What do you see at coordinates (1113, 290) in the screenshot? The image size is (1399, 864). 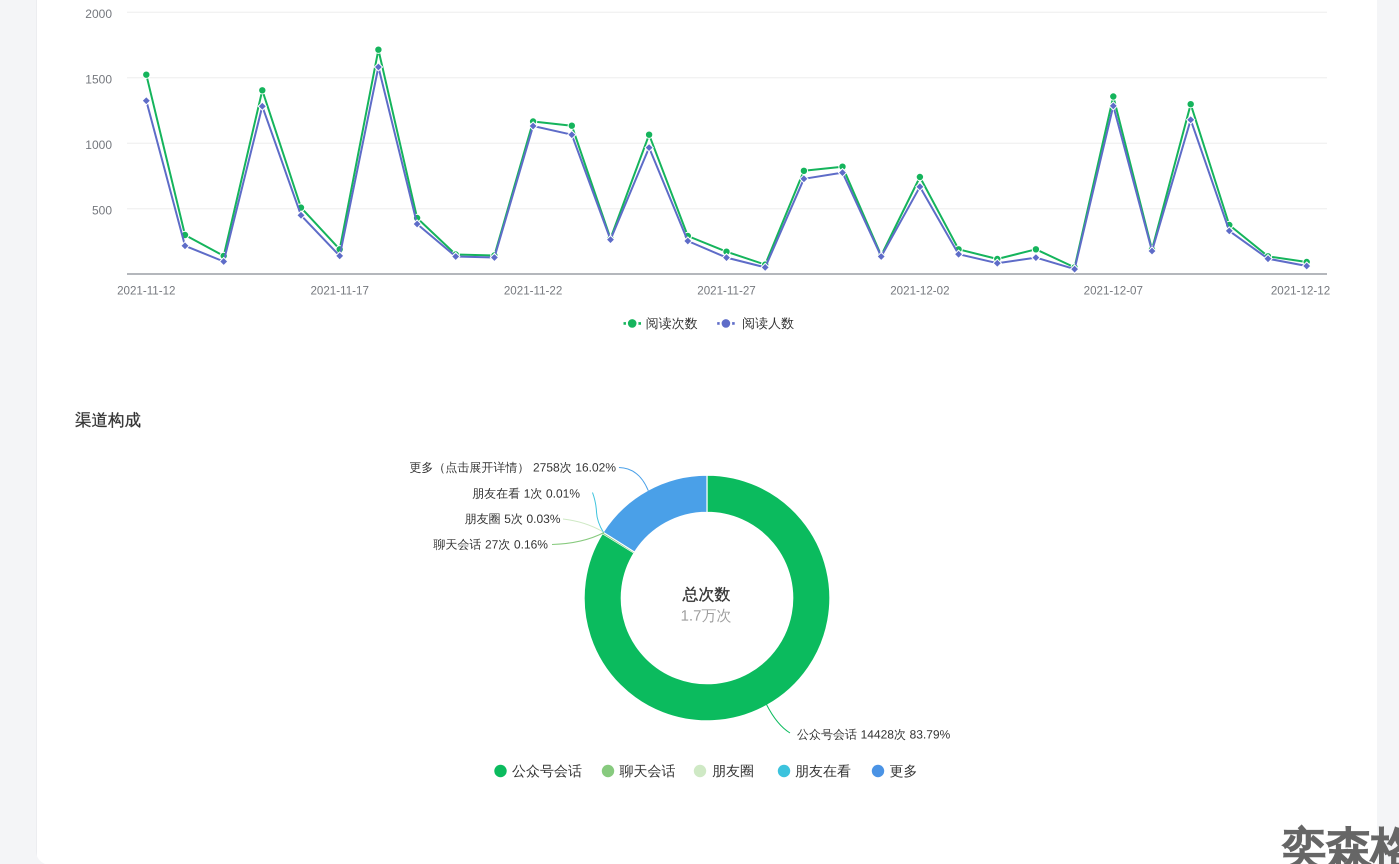 I see `svg-text: 2021-12-07` at bounding box center [1113, 290].